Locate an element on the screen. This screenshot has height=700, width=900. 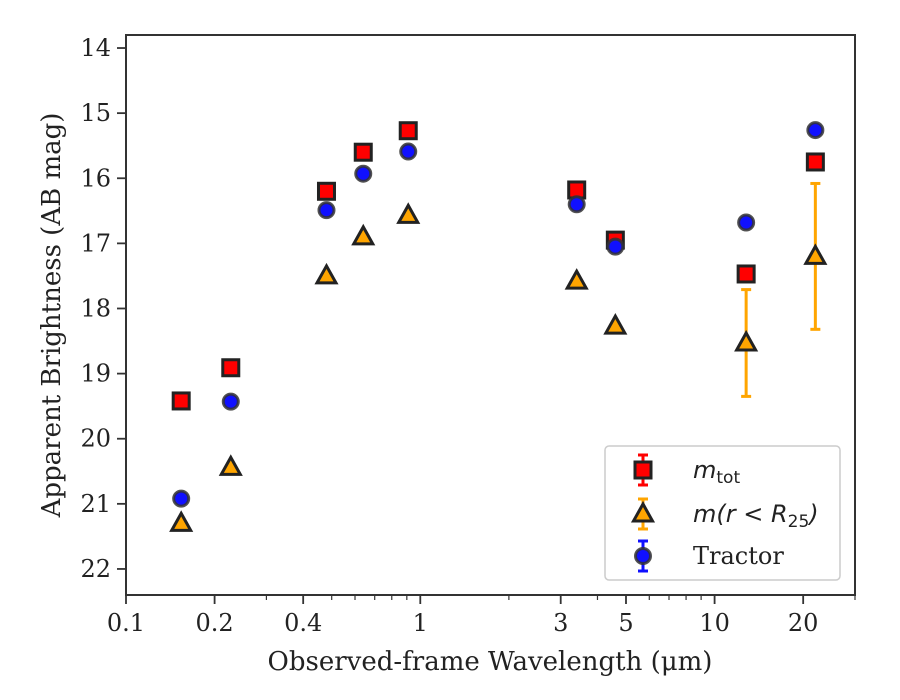
x-tick-label: 10 is located at coordinates (714, 623).